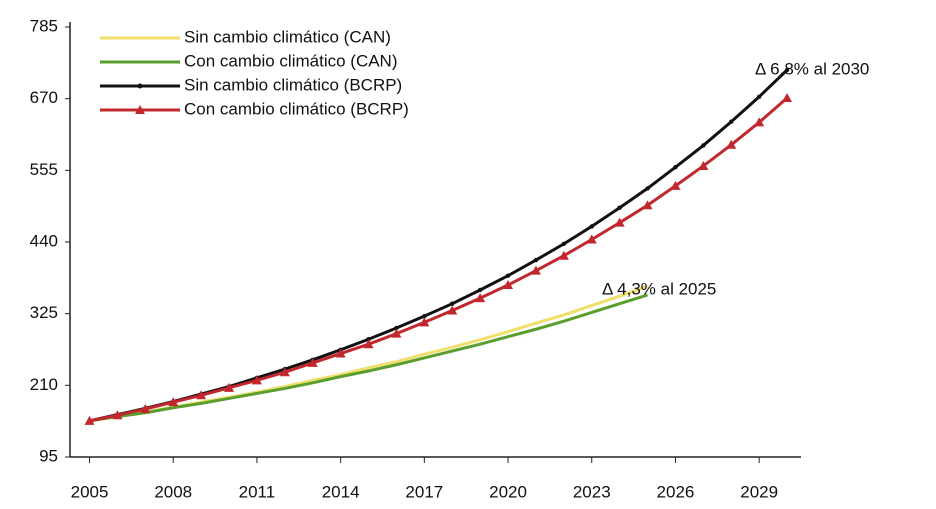 Image resolution: width=936 pixels, height=509 pixels. What do you see at coordinates (44, 97) in the screenshot?
I see `y-tick-label: 670` at bounding box center [44, 97].